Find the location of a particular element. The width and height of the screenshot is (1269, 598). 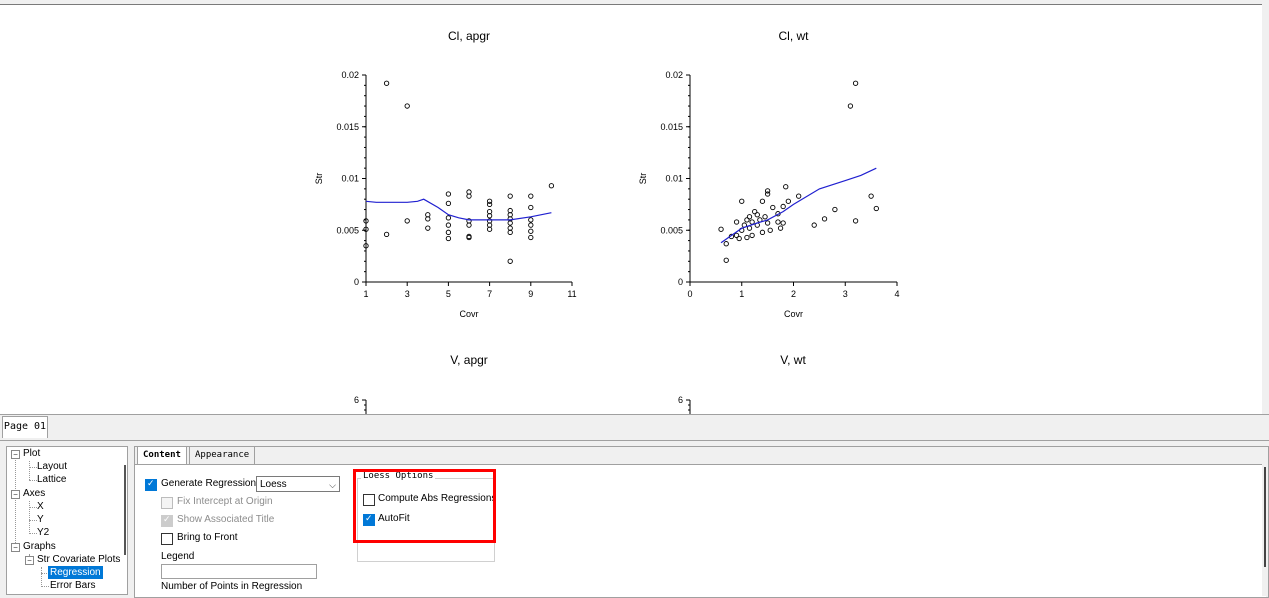

properties-scrollbar-thumb is located at coordinates (1265, 517).